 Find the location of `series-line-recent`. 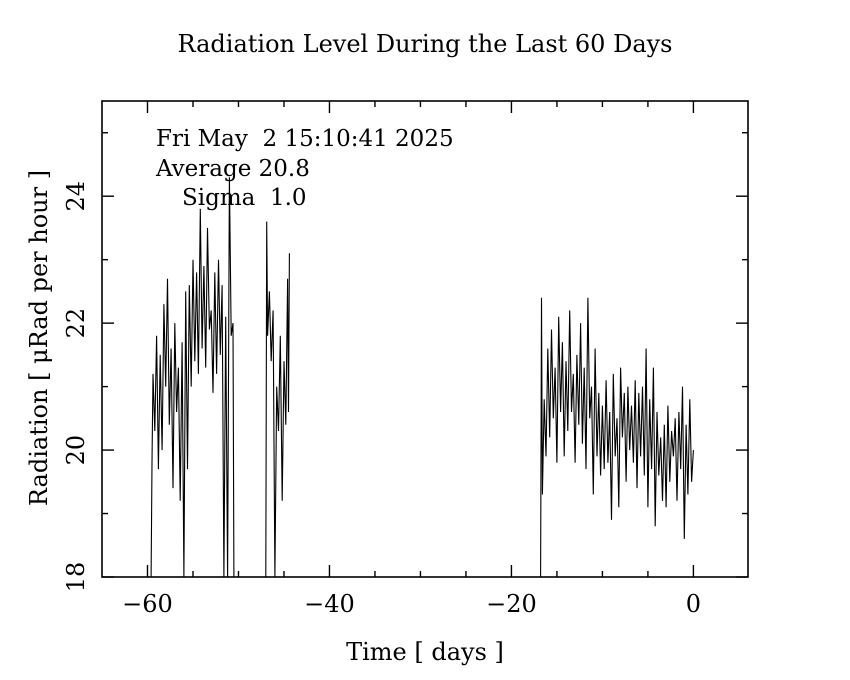

series-line-recent is located at coordinates (617, 437).